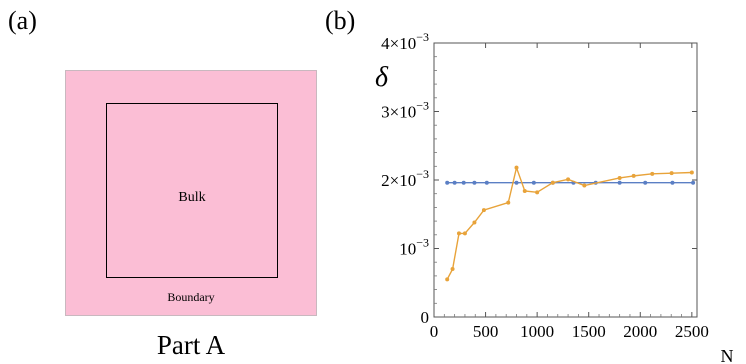  Describe the element at coordinates (340, 20) in the screenshot. I see `panel-b-label: (b)` at that location.